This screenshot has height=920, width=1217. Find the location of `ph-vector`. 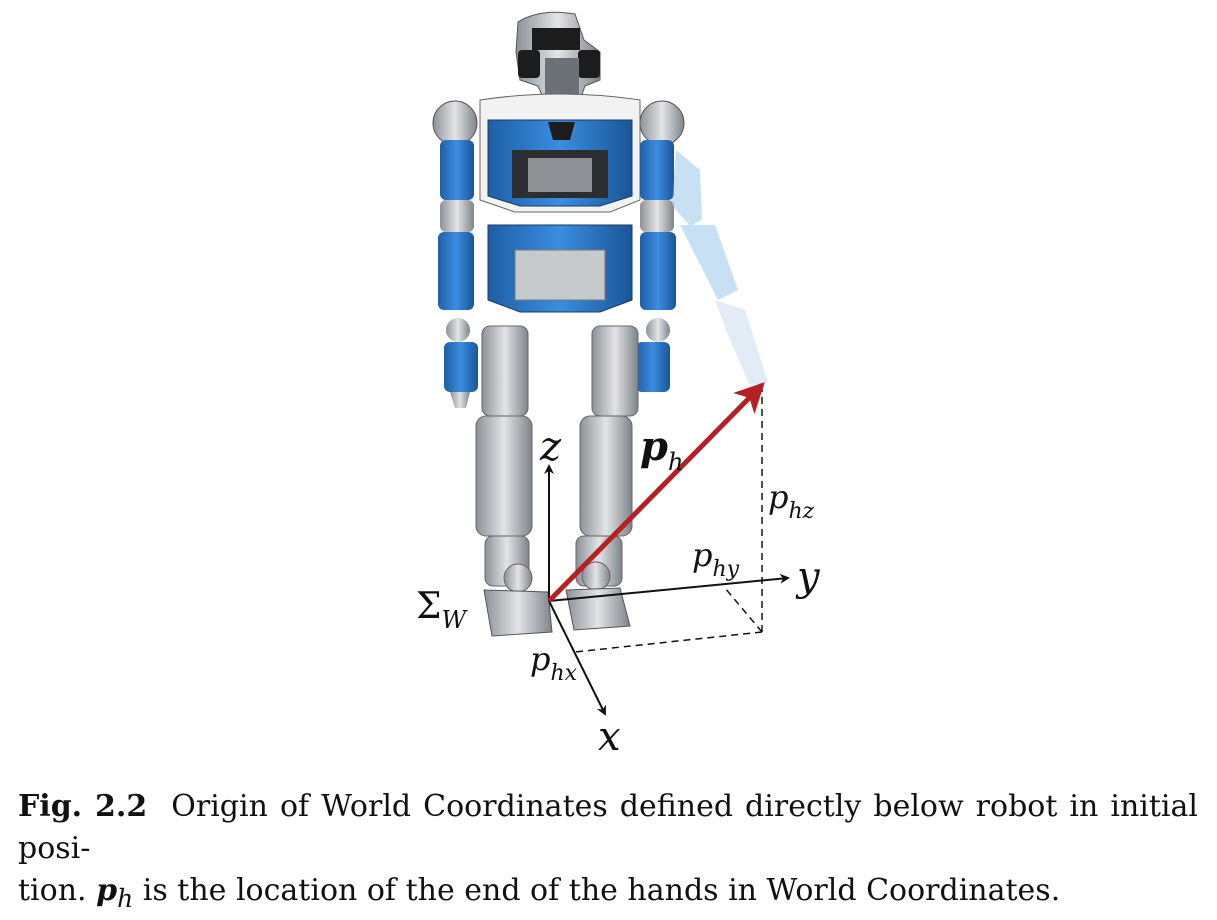

ph-vector is located at coordinates (656, 492).